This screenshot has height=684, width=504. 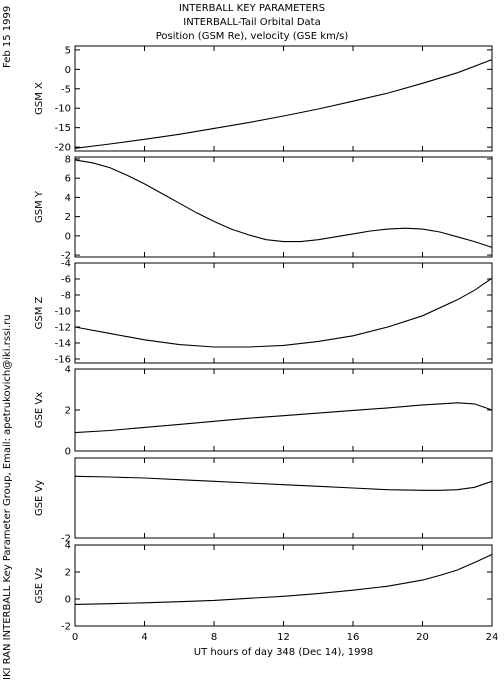 I want to click on y-tick-label: -20, so click(x=63, y=148).